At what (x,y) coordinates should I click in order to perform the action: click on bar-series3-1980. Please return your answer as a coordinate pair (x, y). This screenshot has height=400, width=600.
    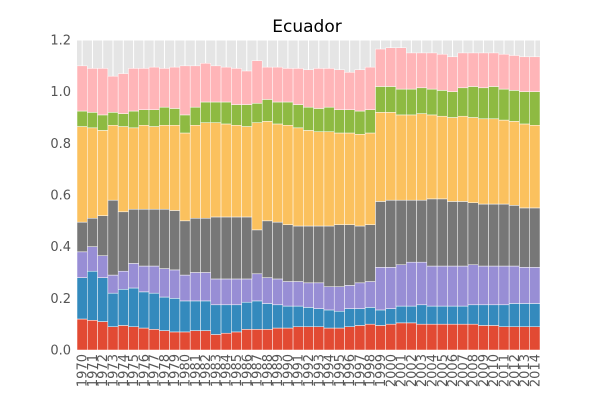
    Looking at the image, I should click on (185, 288).